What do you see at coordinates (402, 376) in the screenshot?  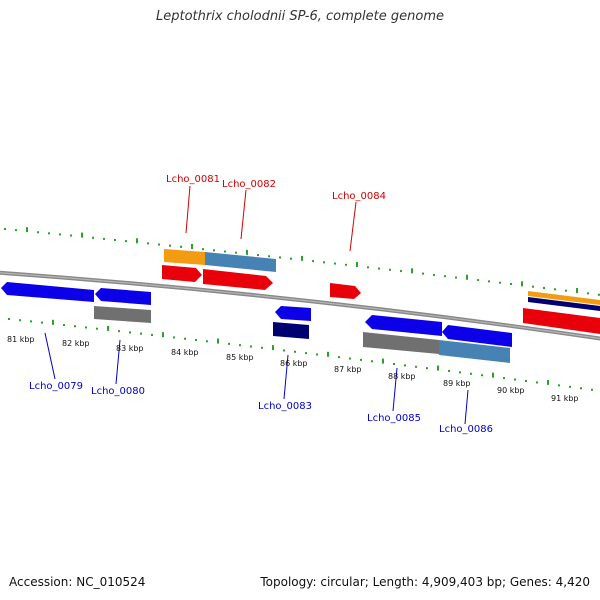 I see `axis-tick-label: 88 kbp` at bounding box center [402, 376].